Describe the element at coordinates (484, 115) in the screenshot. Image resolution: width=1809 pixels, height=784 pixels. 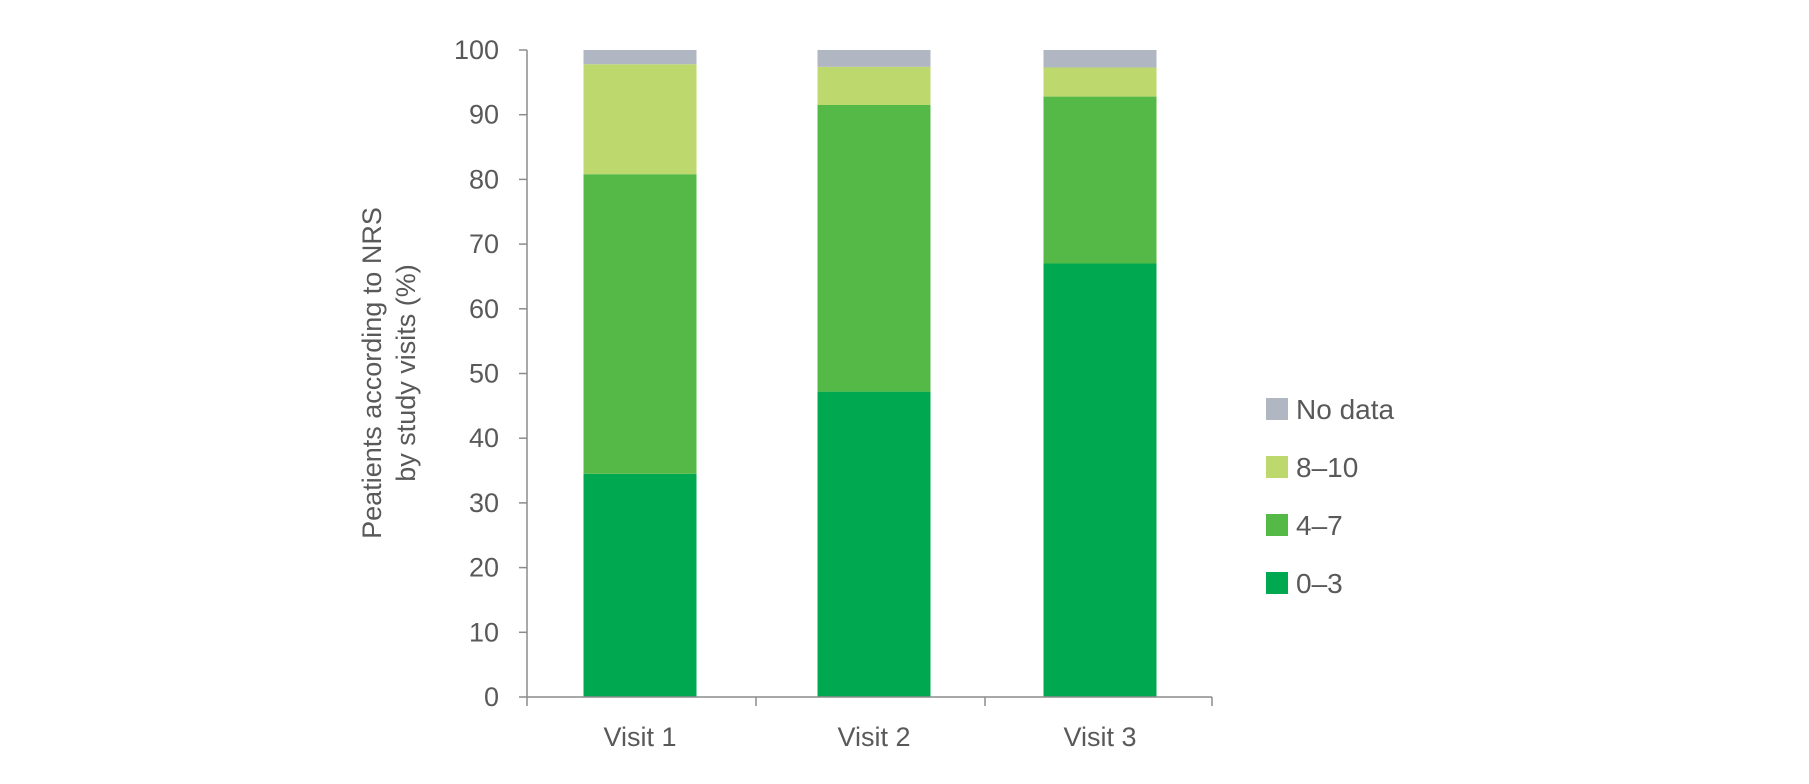
I see `y-tick-label: 90` at that location.